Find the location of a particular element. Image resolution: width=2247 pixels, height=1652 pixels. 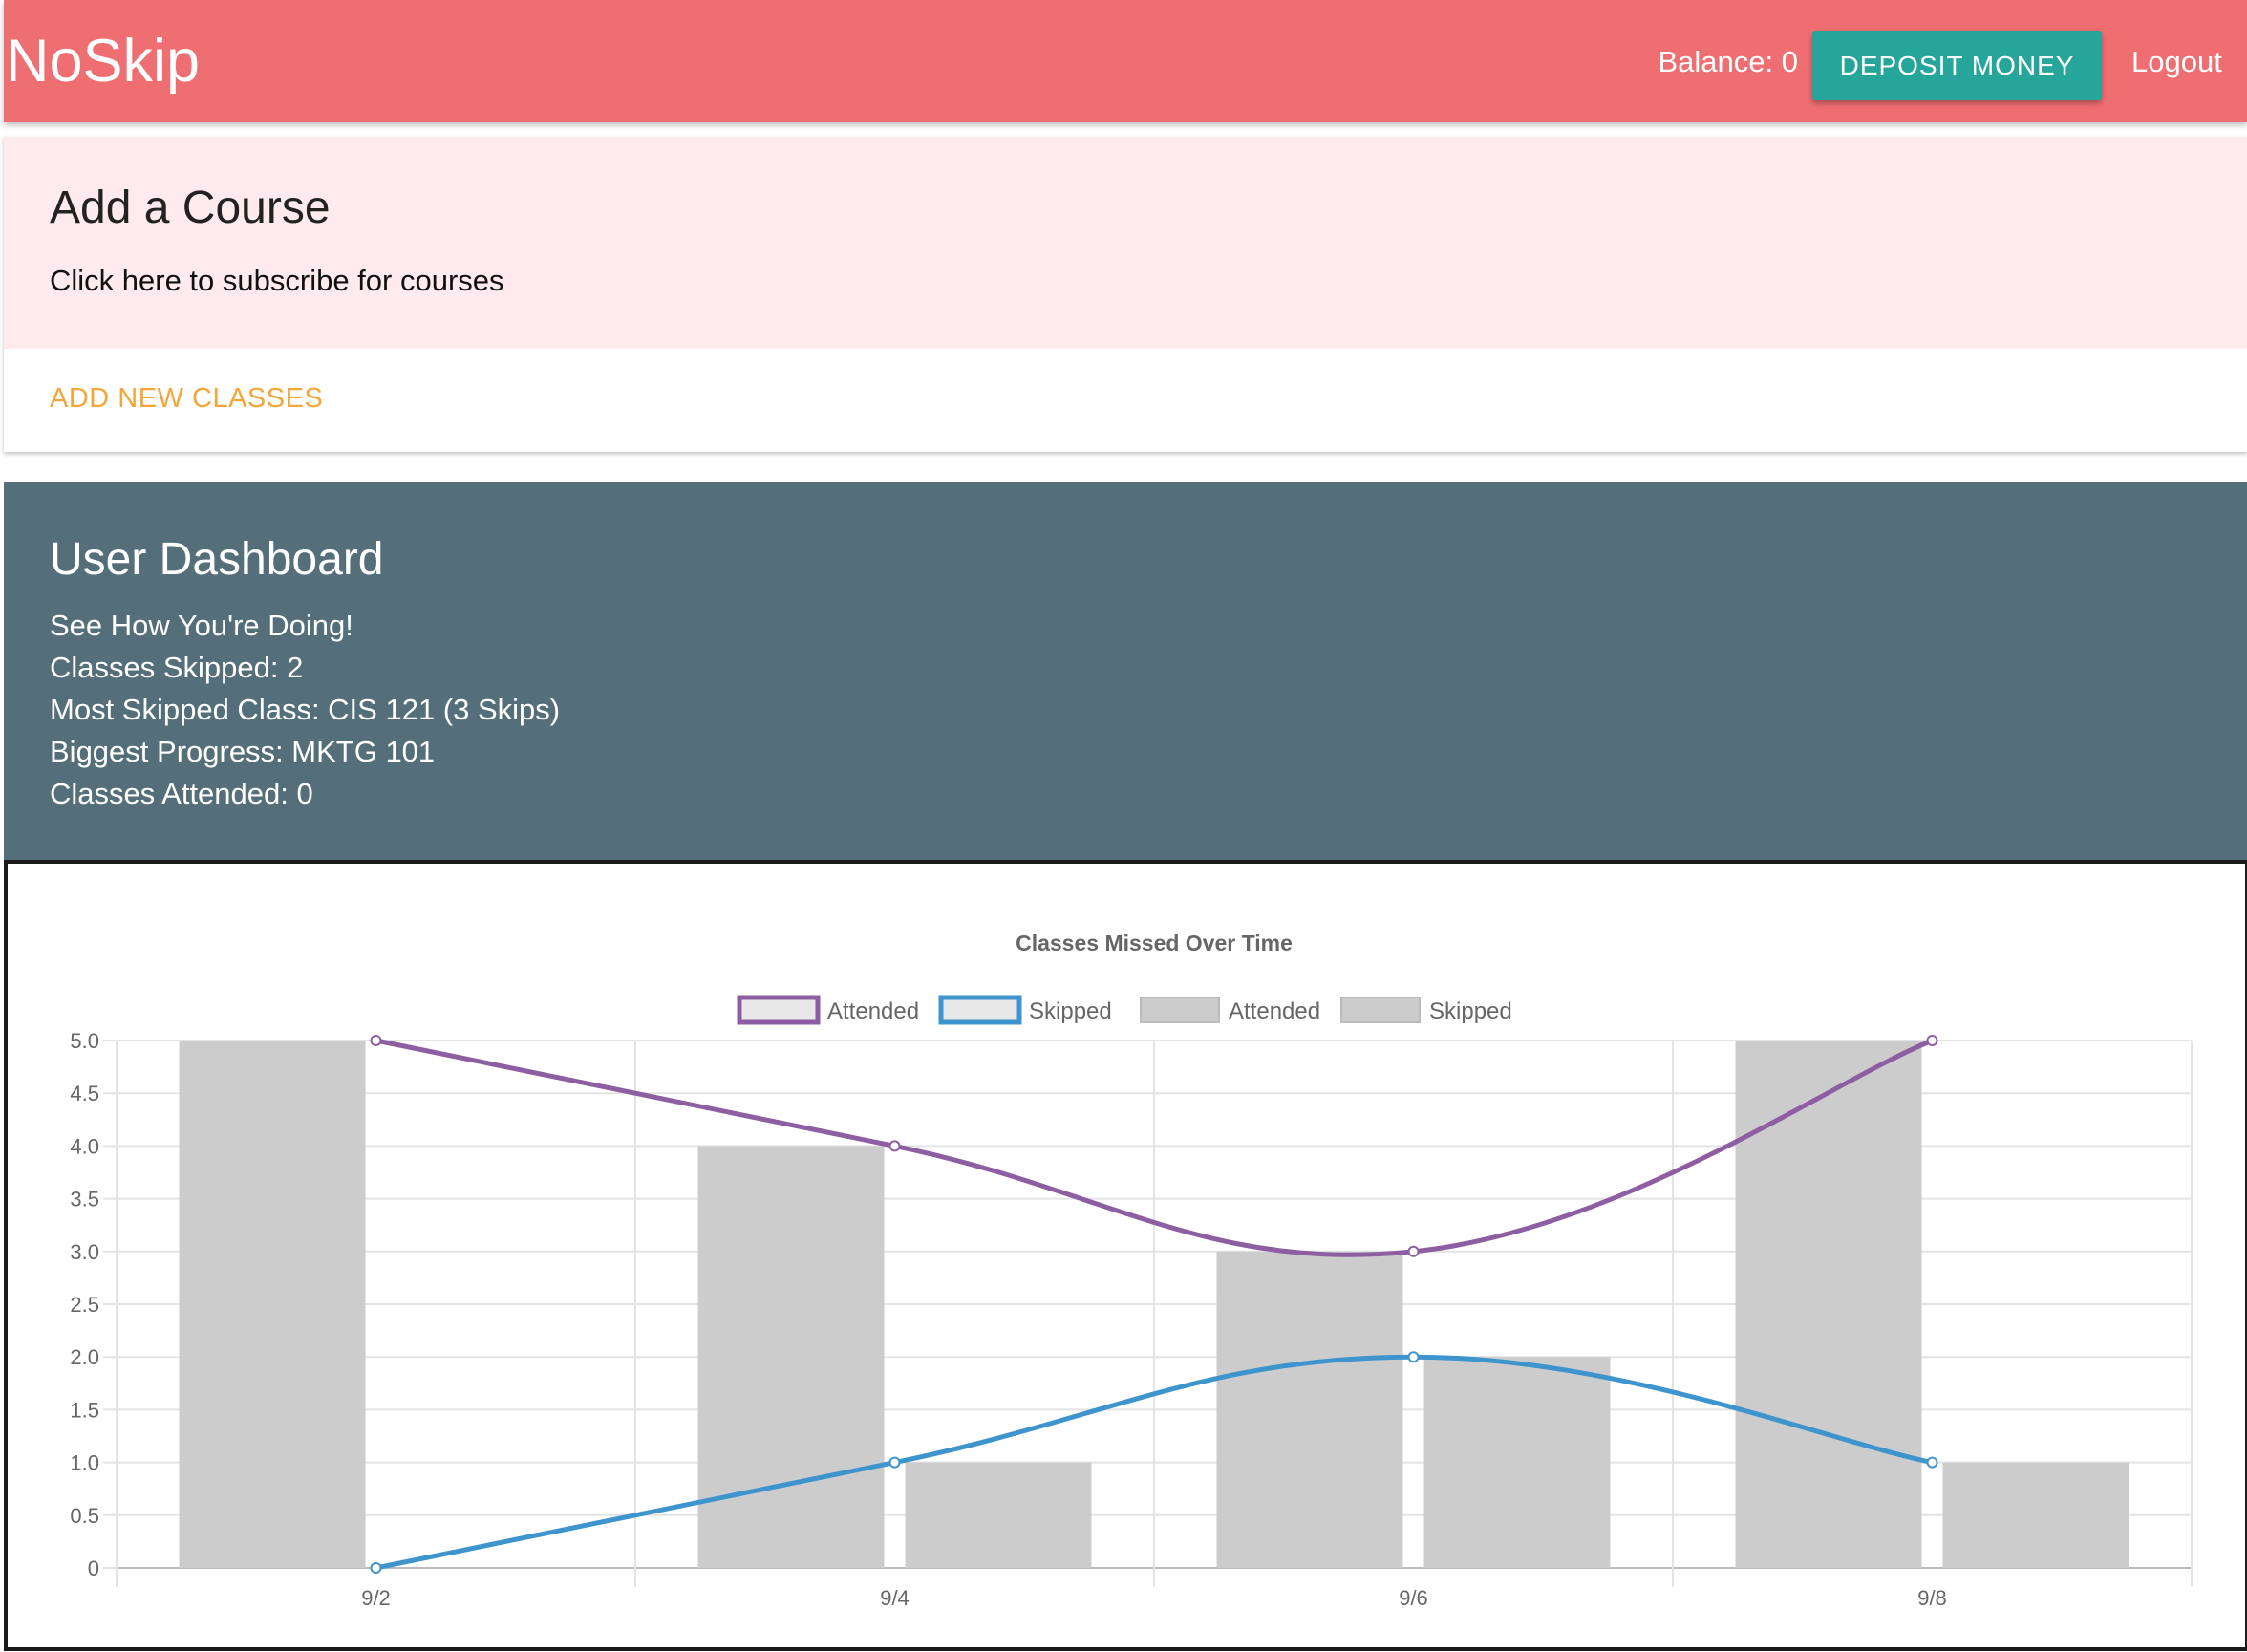

add-course-description: Click here to subscribe for courses is located at coordinates (277, 281).